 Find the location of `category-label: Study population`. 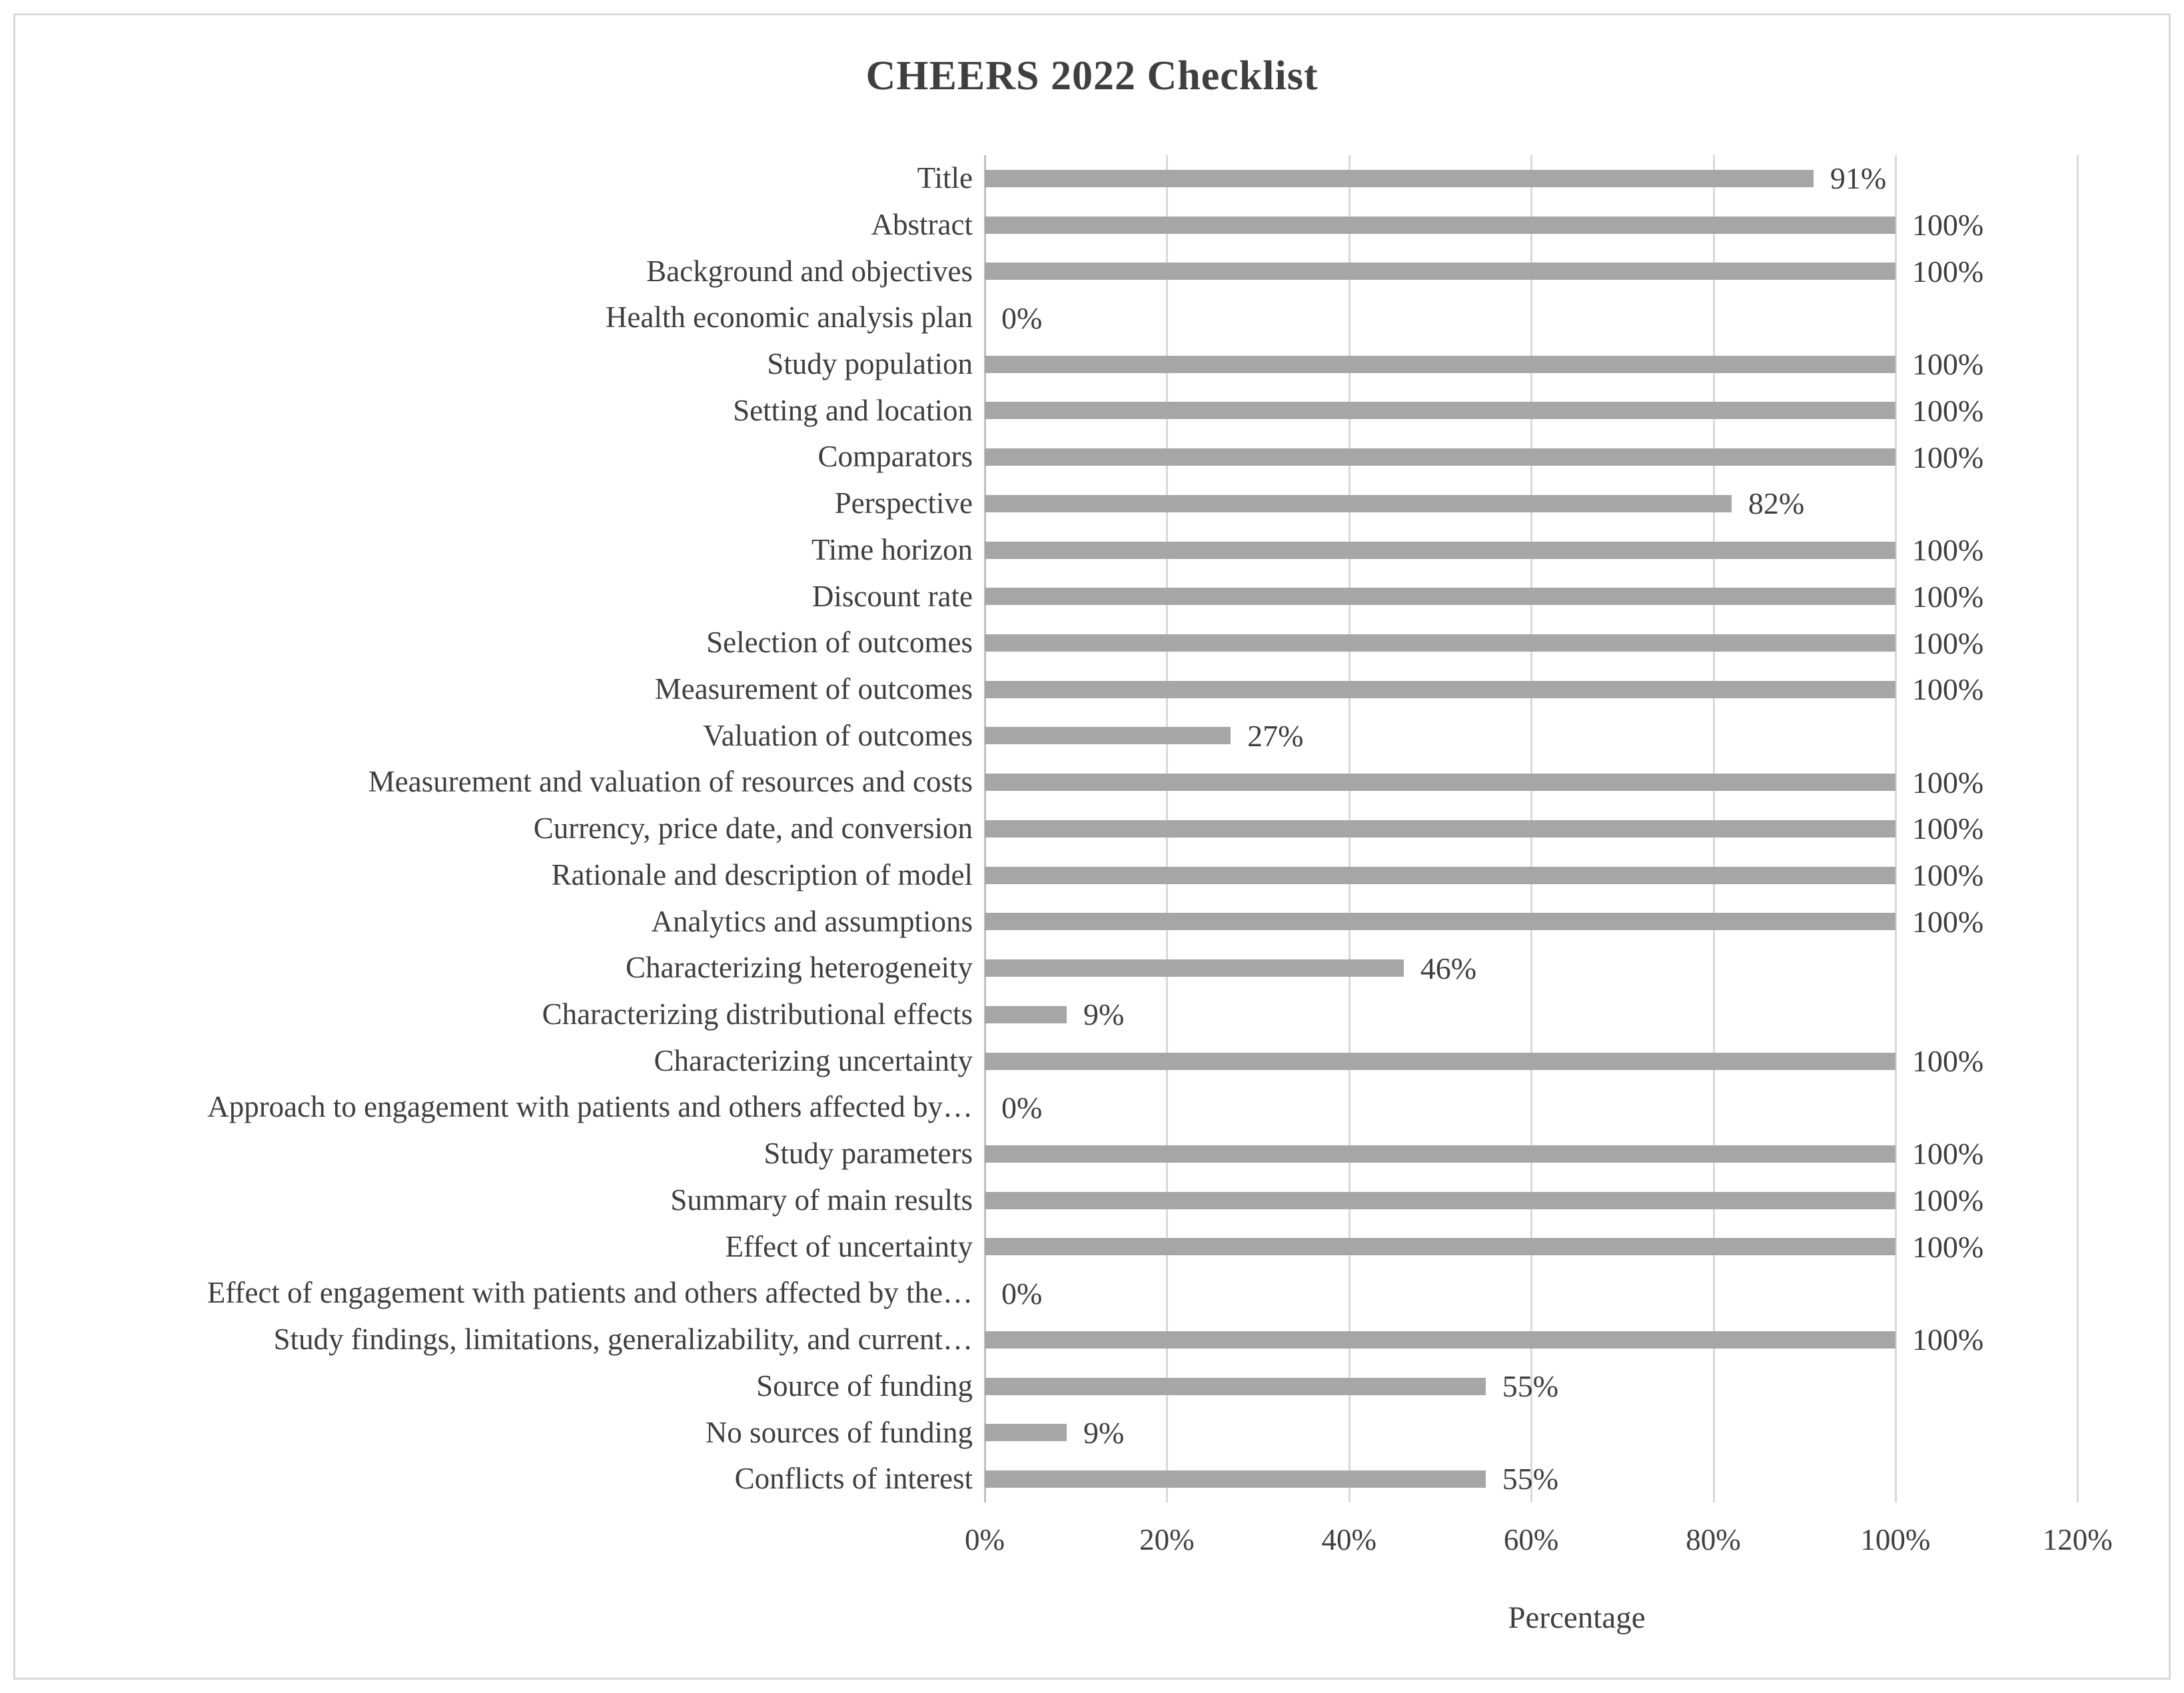

category-label: Study population is located at coordinates (870, 363).